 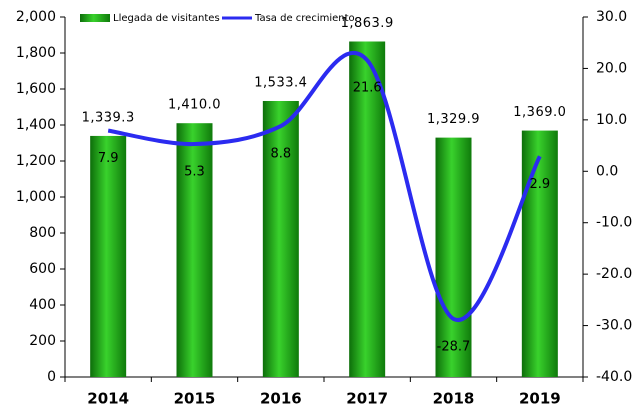 I want to click on legend-label: Llegada de visitantes, so click(x=166, y=18).